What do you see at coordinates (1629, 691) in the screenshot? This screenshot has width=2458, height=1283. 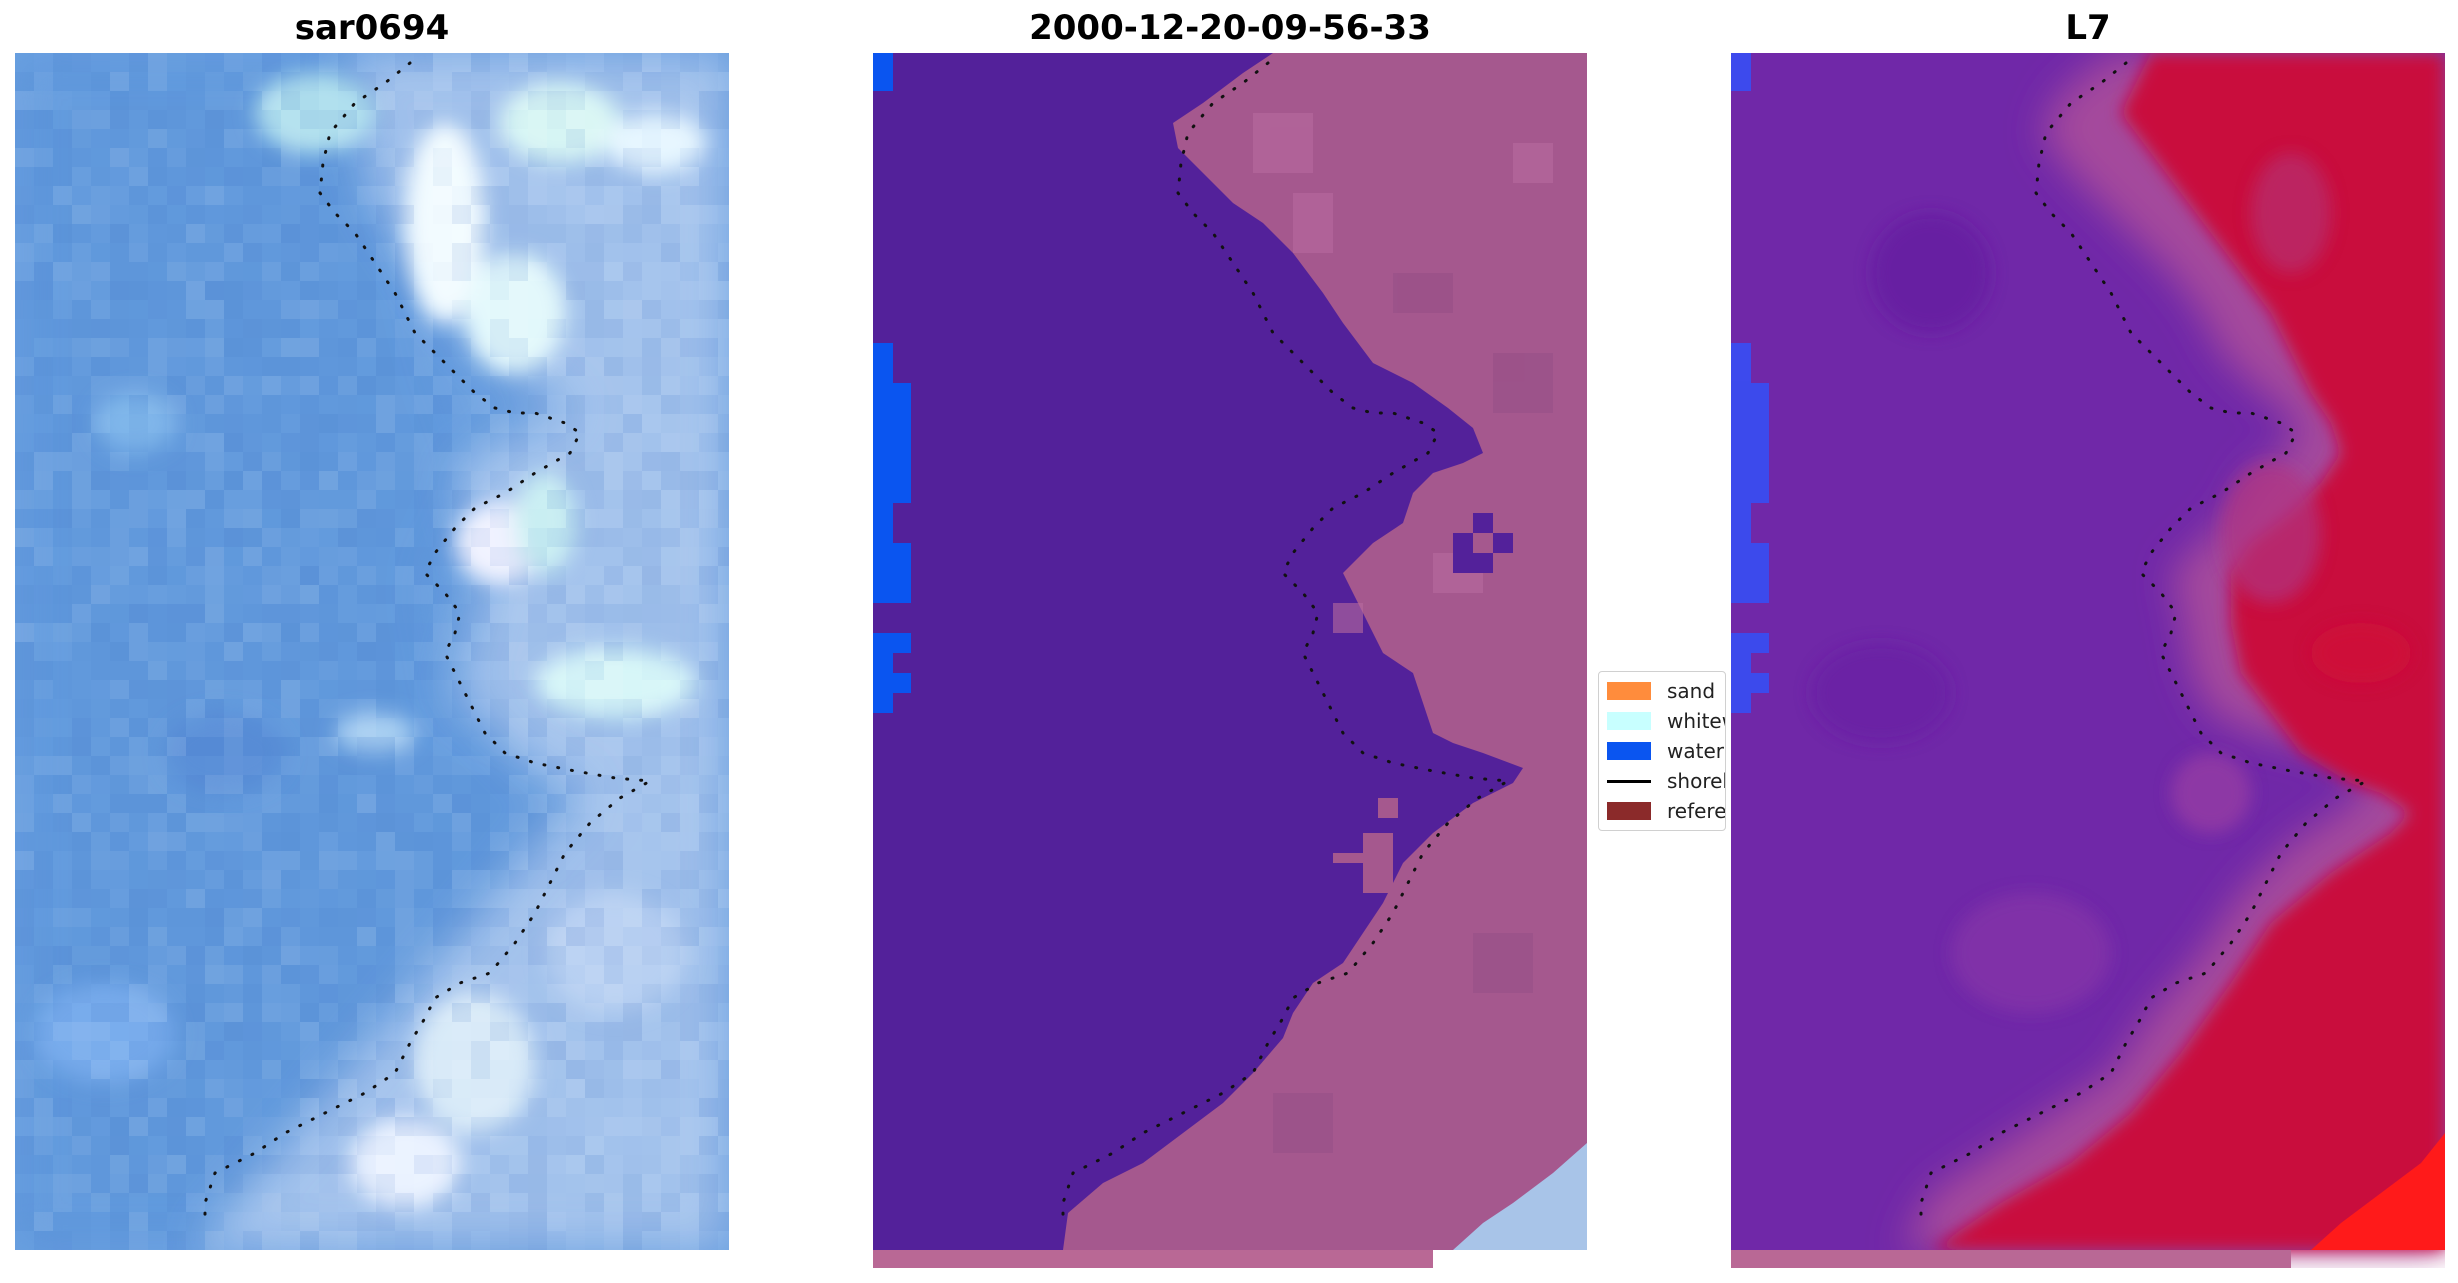 I see `legend-swatch-sand` at bounding box center [1629, 691].